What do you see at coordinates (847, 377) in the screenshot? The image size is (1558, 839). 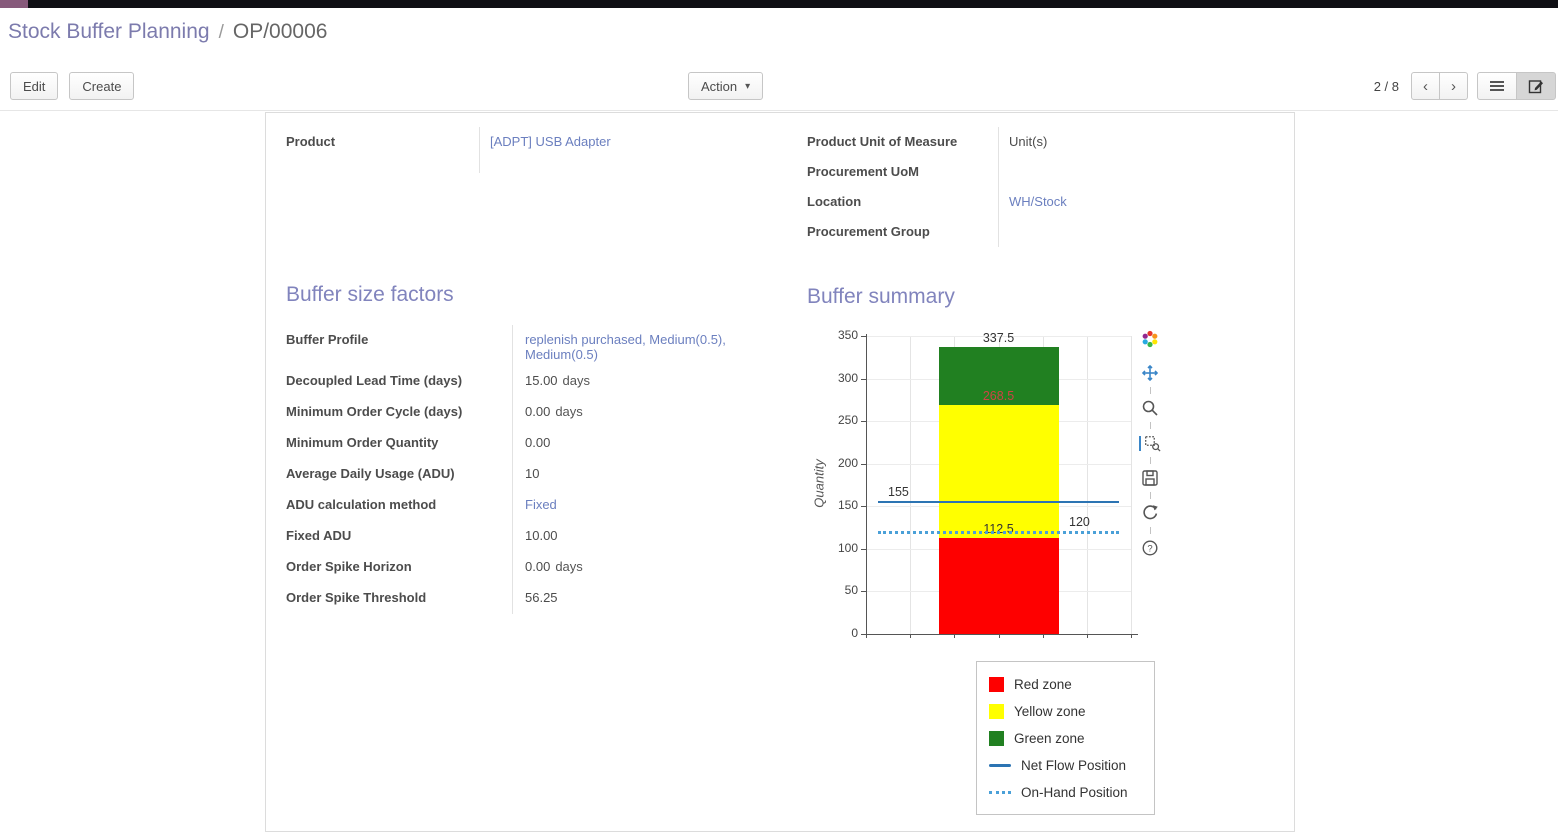 I see `y-axis-tick-label: 300` at bounding box center [847, 377].